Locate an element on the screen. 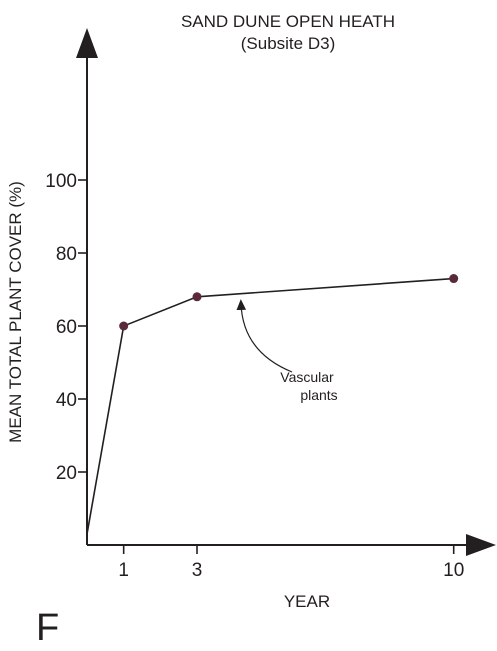 The height and width of the screenshot is (651, 497). annotation-line-1: Vascular is located at coordinates (307, 377).